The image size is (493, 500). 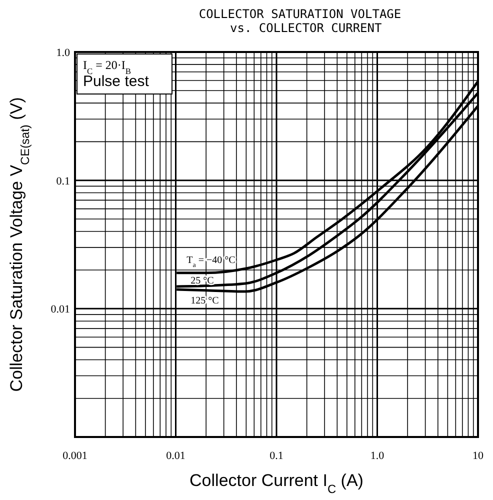 What do you see at coordinates (306, 28) in the screenshot?
I see `chart-subtitle: vs. COLLECTOR CURRENT` at bounding box center [306, 28].